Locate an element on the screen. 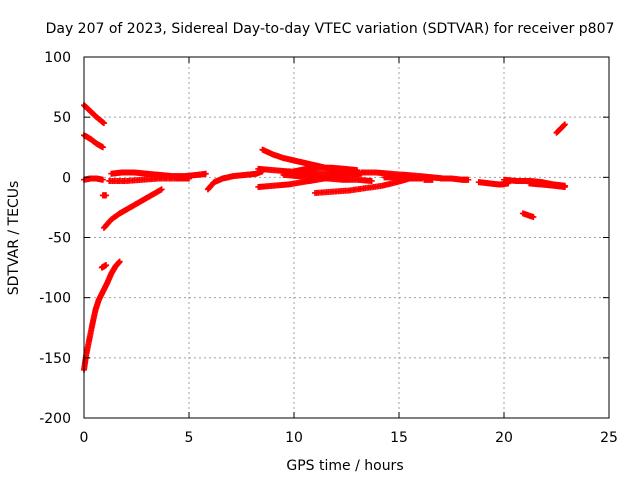  y-tick-label: 50 is located at coordinates (62, 118).